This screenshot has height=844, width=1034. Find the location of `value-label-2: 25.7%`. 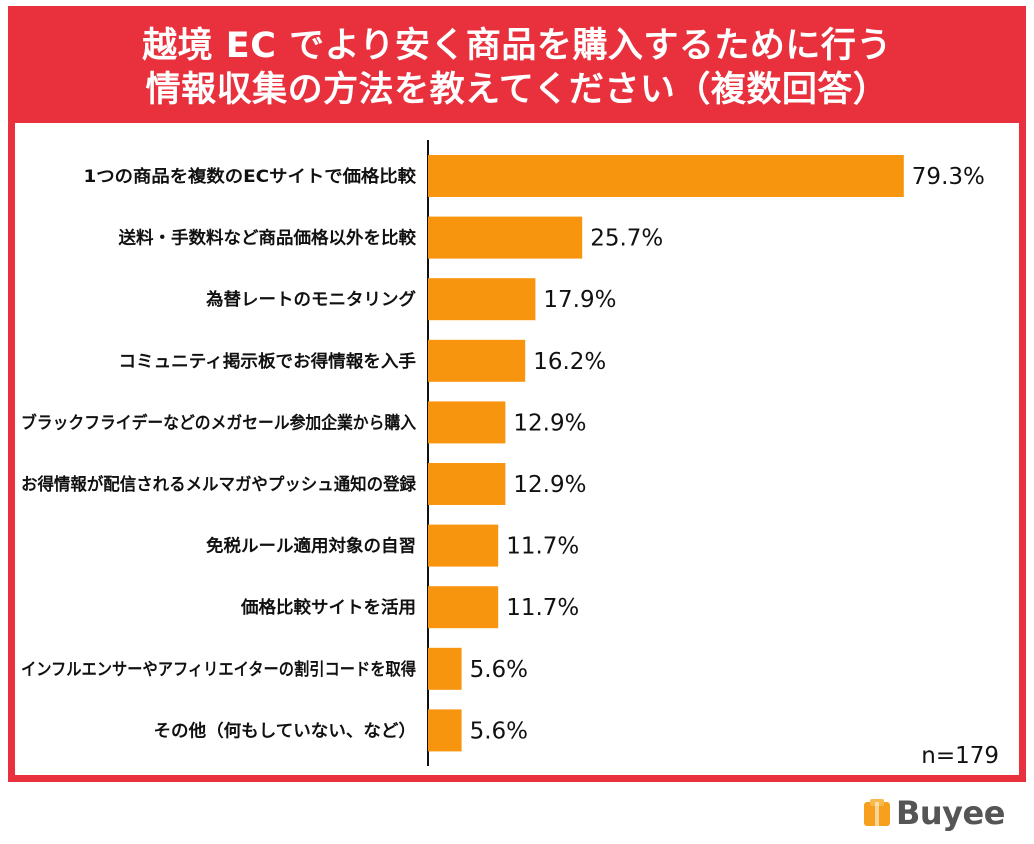

value-label-2: 25.7% is located at coordinates (626, 239).